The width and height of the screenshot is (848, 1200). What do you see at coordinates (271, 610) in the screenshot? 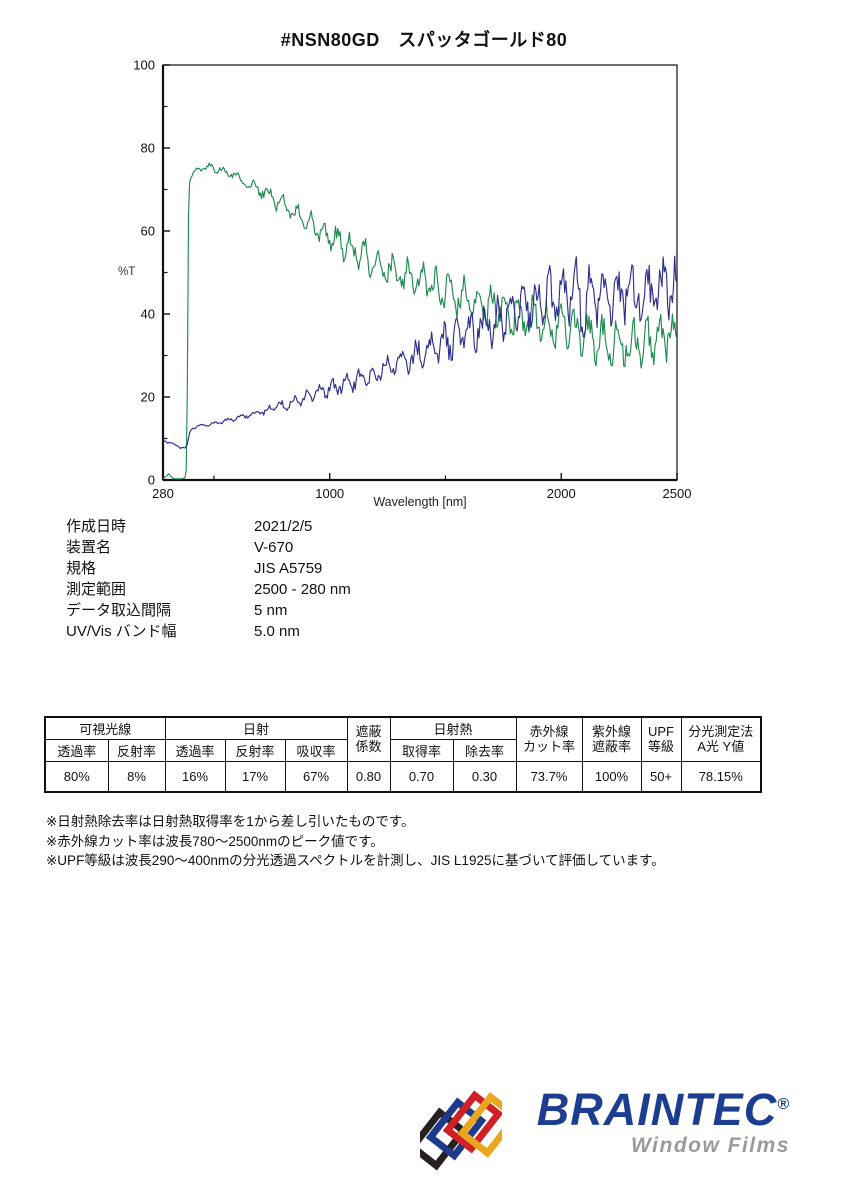
I see `metadata-value: 5 nm` at bounding box center [271, 610].